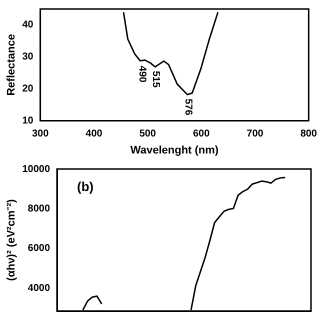 The image size is (320, 320). I want to click on y-axis-title: Reflectance, so click(12, 65).